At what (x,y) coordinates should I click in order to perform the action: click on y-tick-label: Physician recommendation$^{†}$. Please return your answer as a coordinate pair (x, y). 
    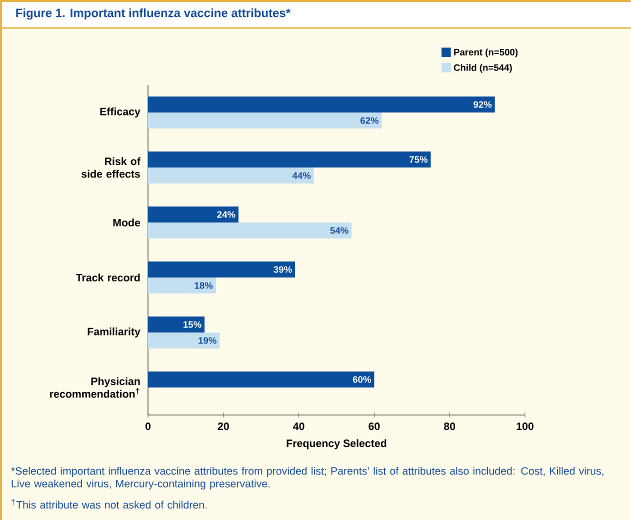
    Looking at the image, I should click on (95, 387).